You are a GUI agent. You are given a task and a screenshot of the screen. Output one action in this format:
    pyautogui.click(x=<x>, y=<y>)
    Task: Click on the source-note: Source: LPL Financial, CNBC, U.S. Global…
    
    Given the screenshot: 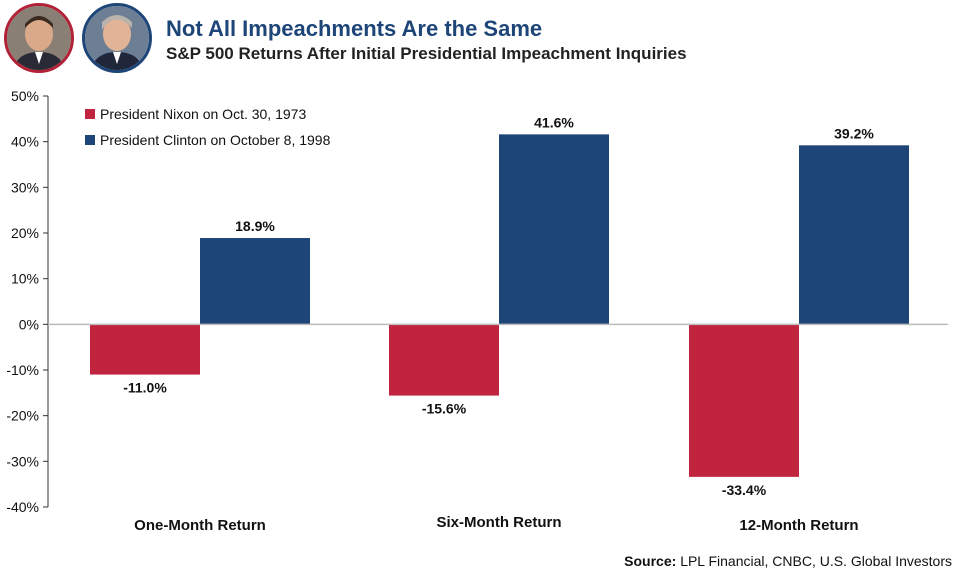 What is the action you would take?
    pyautogui.click(x=788, y=561)
    